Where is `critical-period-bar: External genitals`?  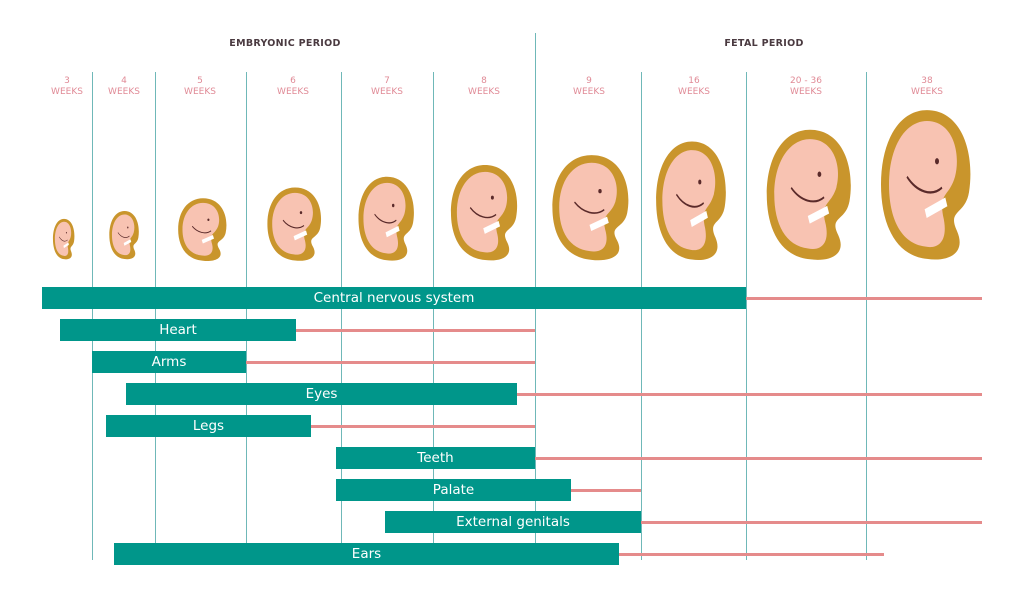 critical-period-bar: External genitals is located at coordinates (513, 522).